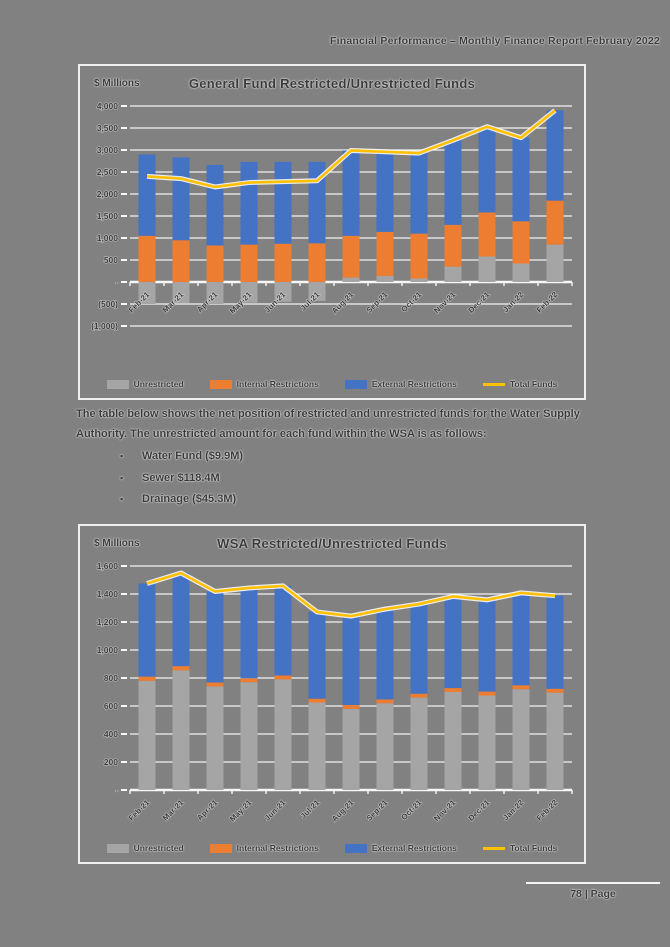  What do you see at coordinates (139, 810) in the screenshot?
I see `x-axis-label: Feb-21` at bounding box center [139, 810].